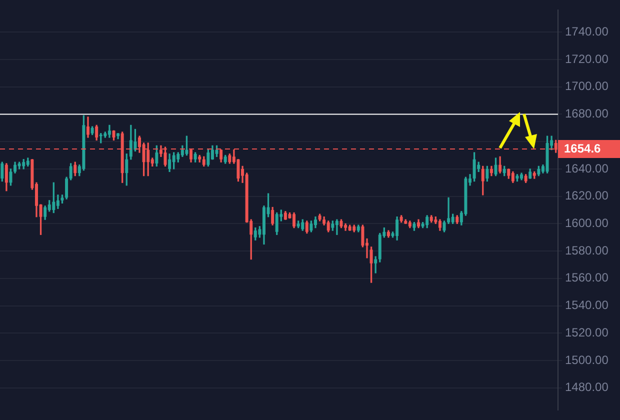 Image resolution: width=620 pixels, height=420 pixels. I want to click on y-tick-label: 1680.00, so click(587, 113).